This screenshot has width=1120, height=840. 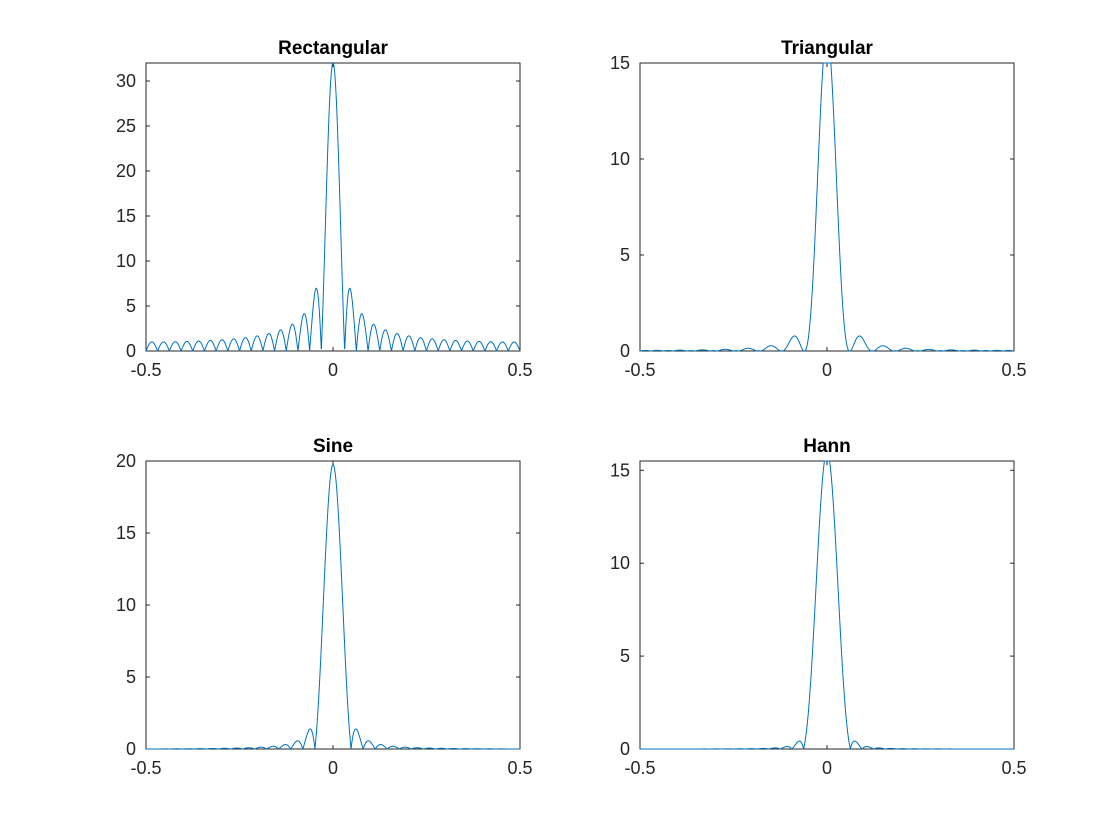 What do you see at coordinates (126, 126) in the screenshot?
I see `y-tick-label: 25` at bounding box center [126, 126].